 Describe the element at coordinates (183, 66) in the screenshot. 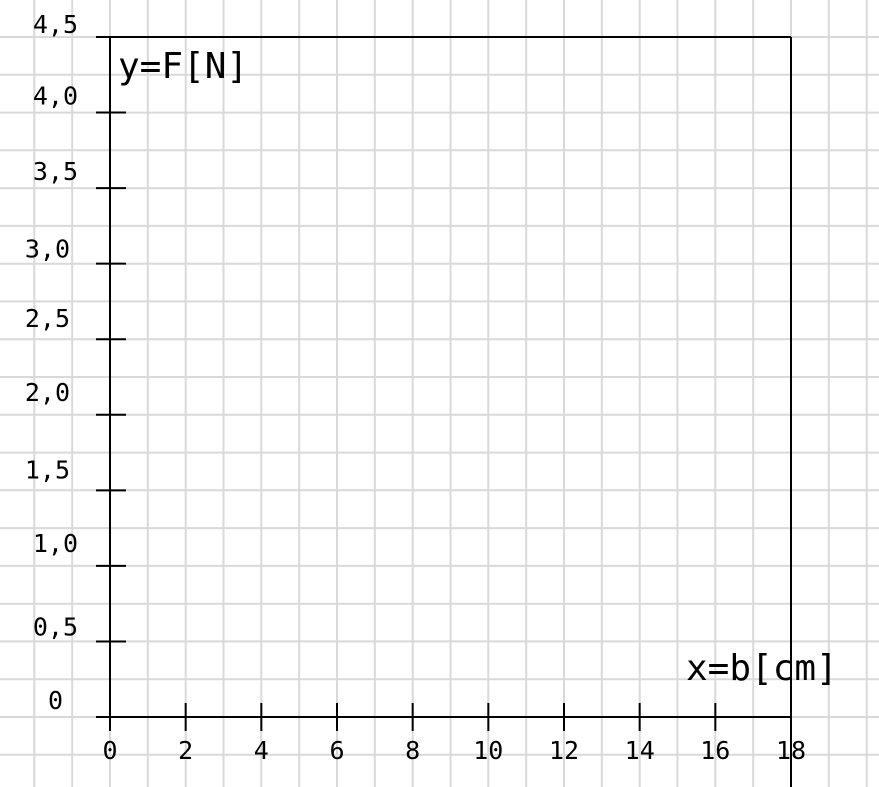

I see `y-axis-label: y=F[N]` at that location.